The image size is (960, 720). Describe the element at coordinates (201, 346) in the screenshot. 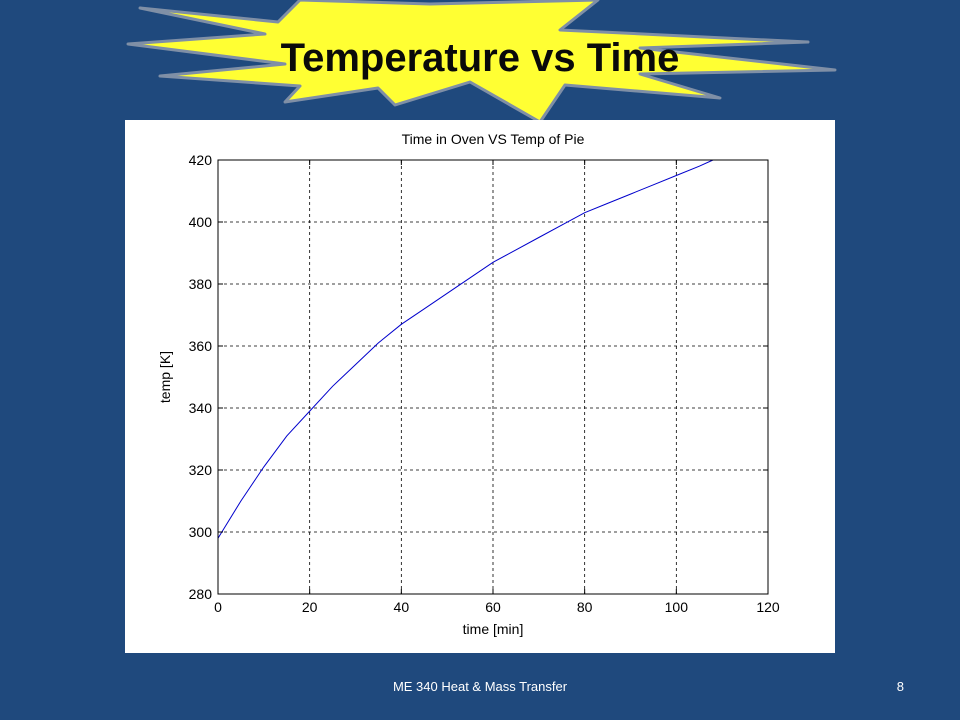

I see `y-tick-label: 360` at that location.